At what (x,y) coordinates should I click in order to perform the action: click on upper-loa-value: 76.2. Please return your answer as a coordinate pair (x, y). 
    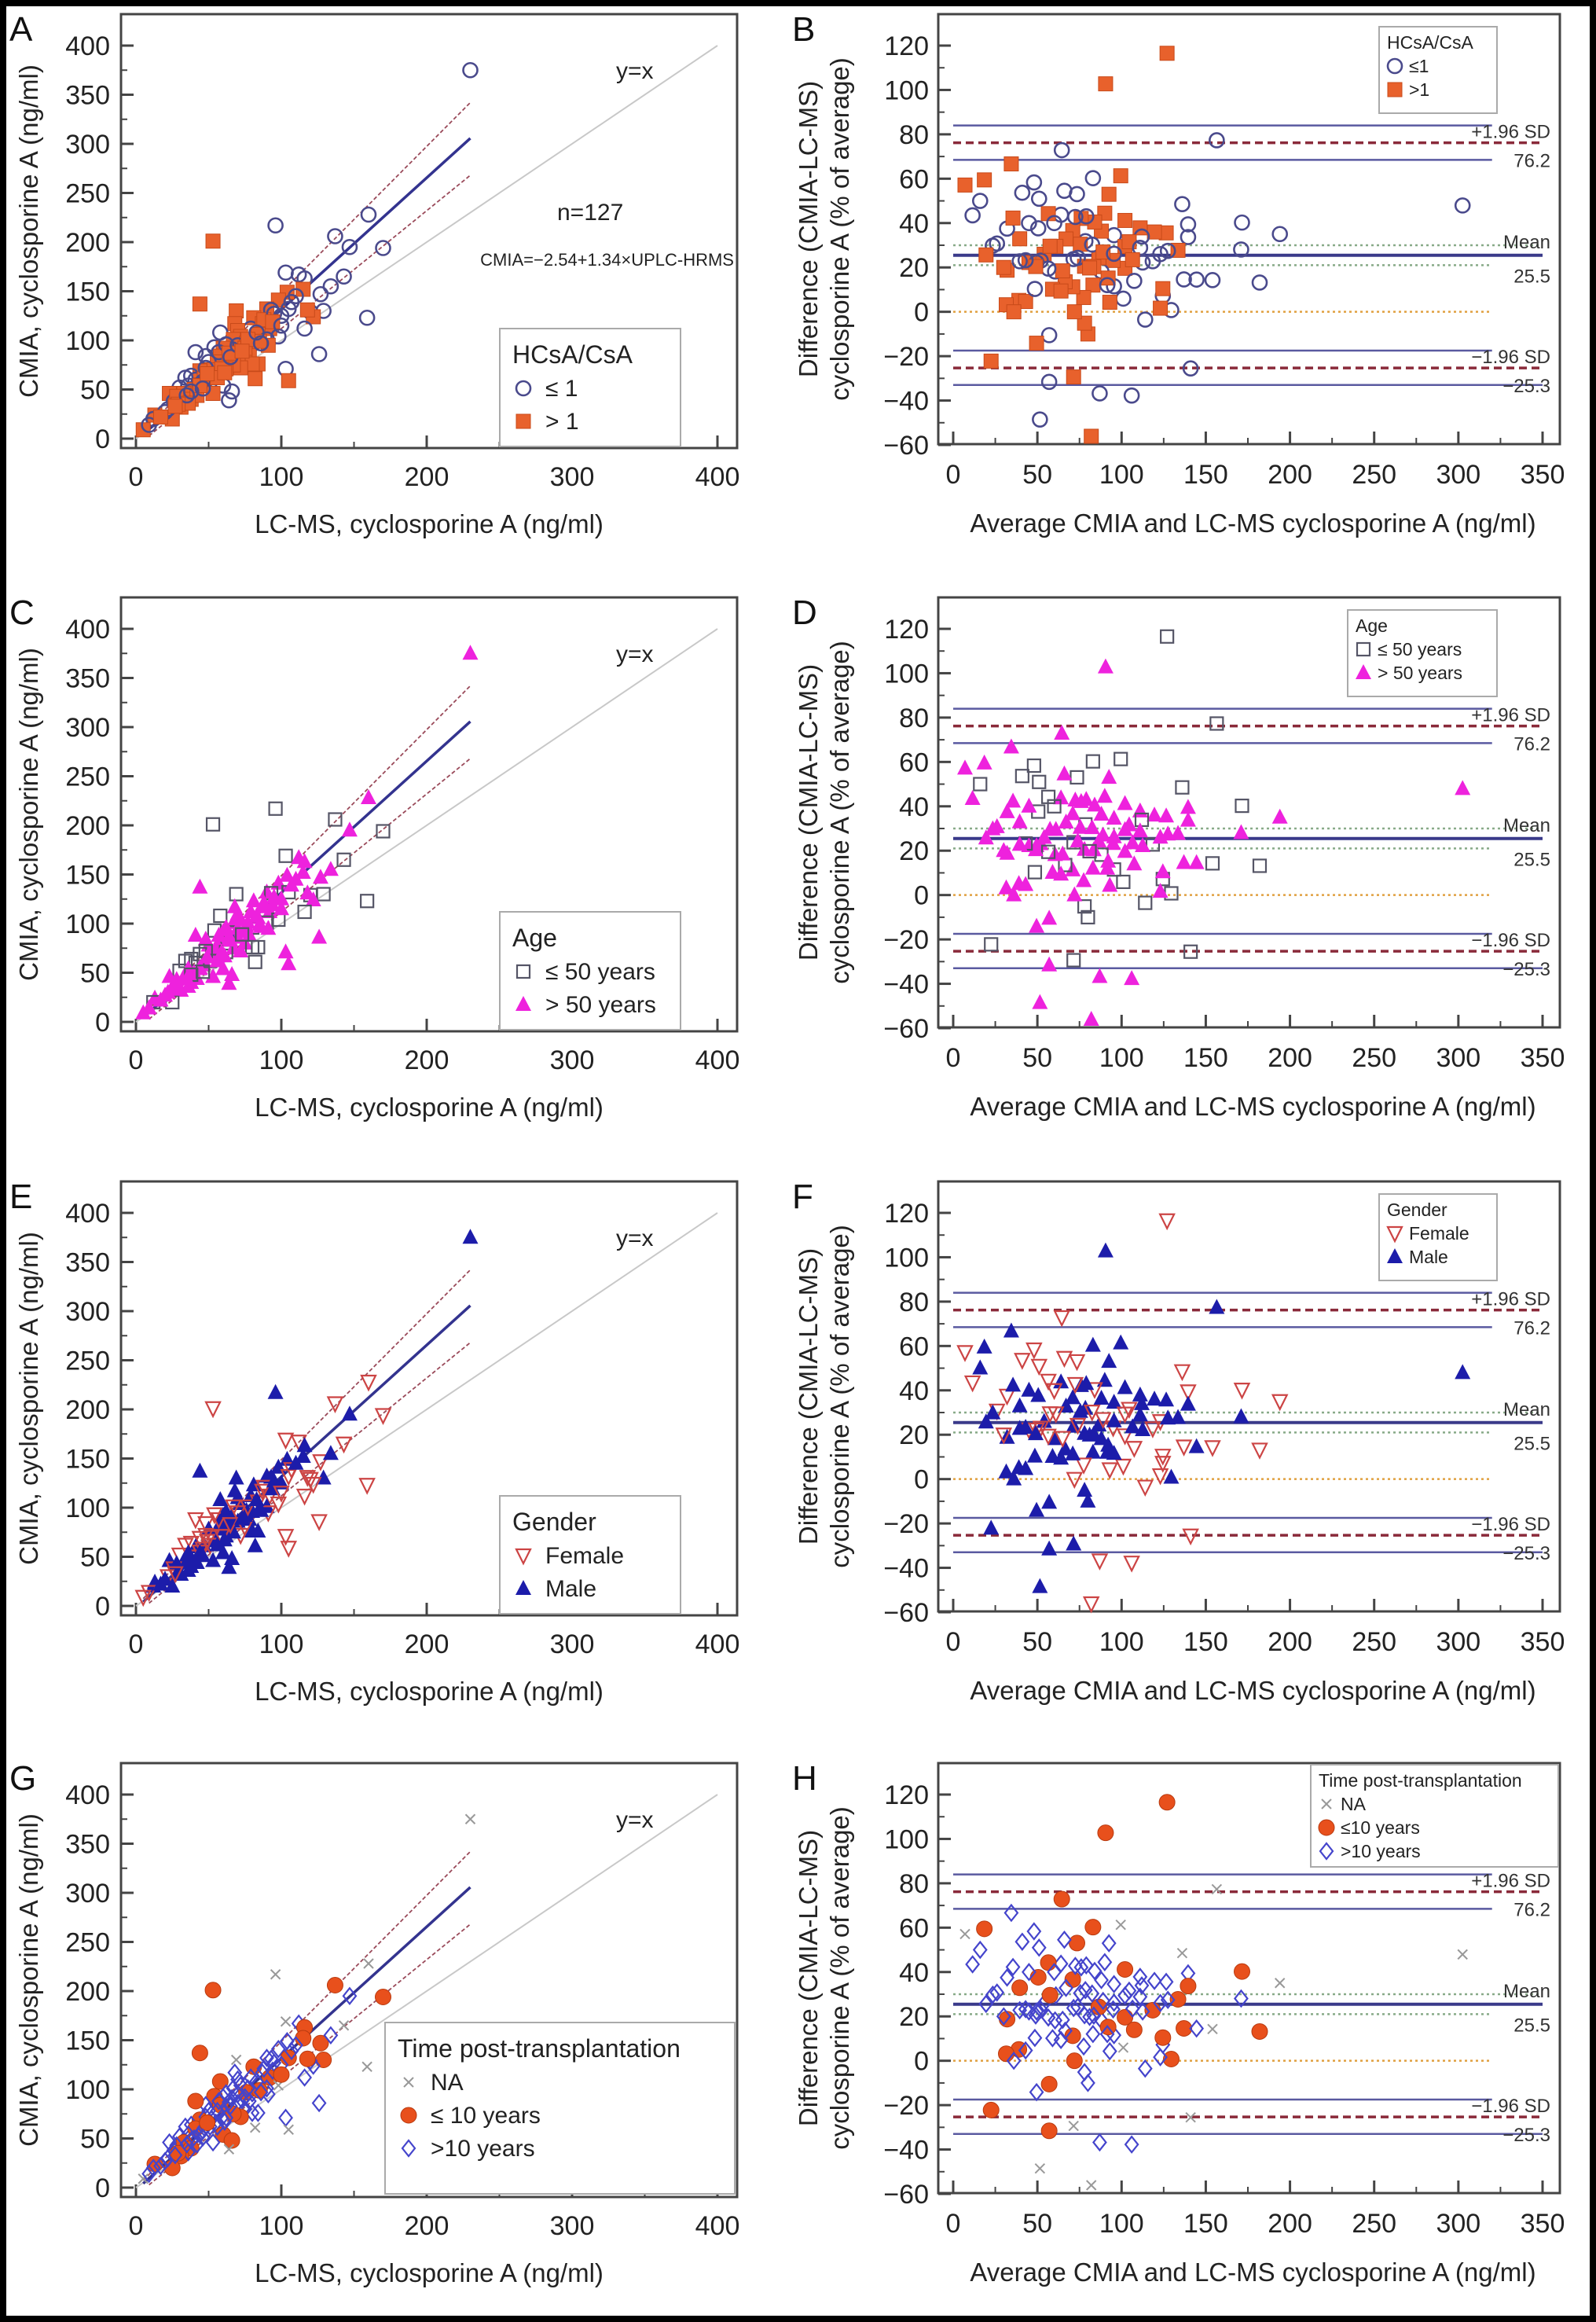
    Looking at the image, I should click on (1531, 160).